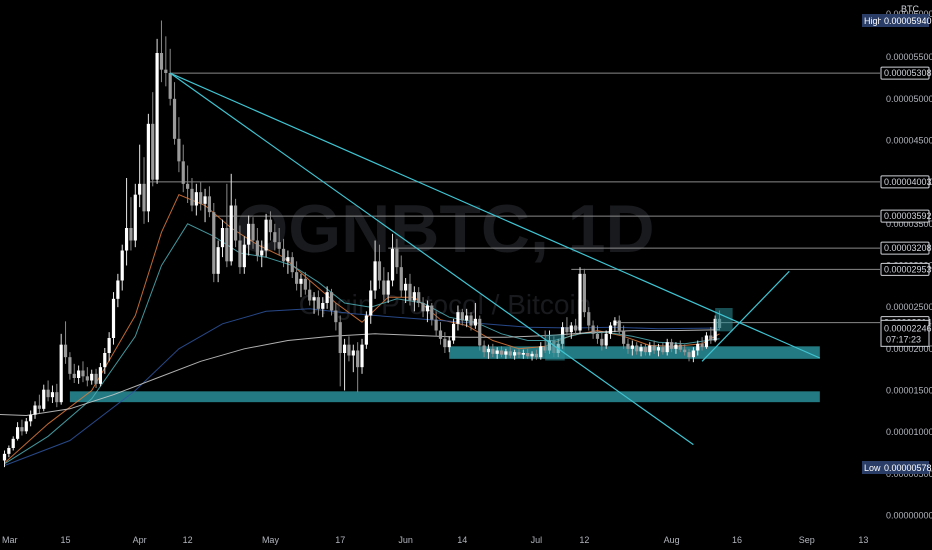  Describe the element at coordinates (444, 397) in the screenshot. I see `support-zone` at that location.